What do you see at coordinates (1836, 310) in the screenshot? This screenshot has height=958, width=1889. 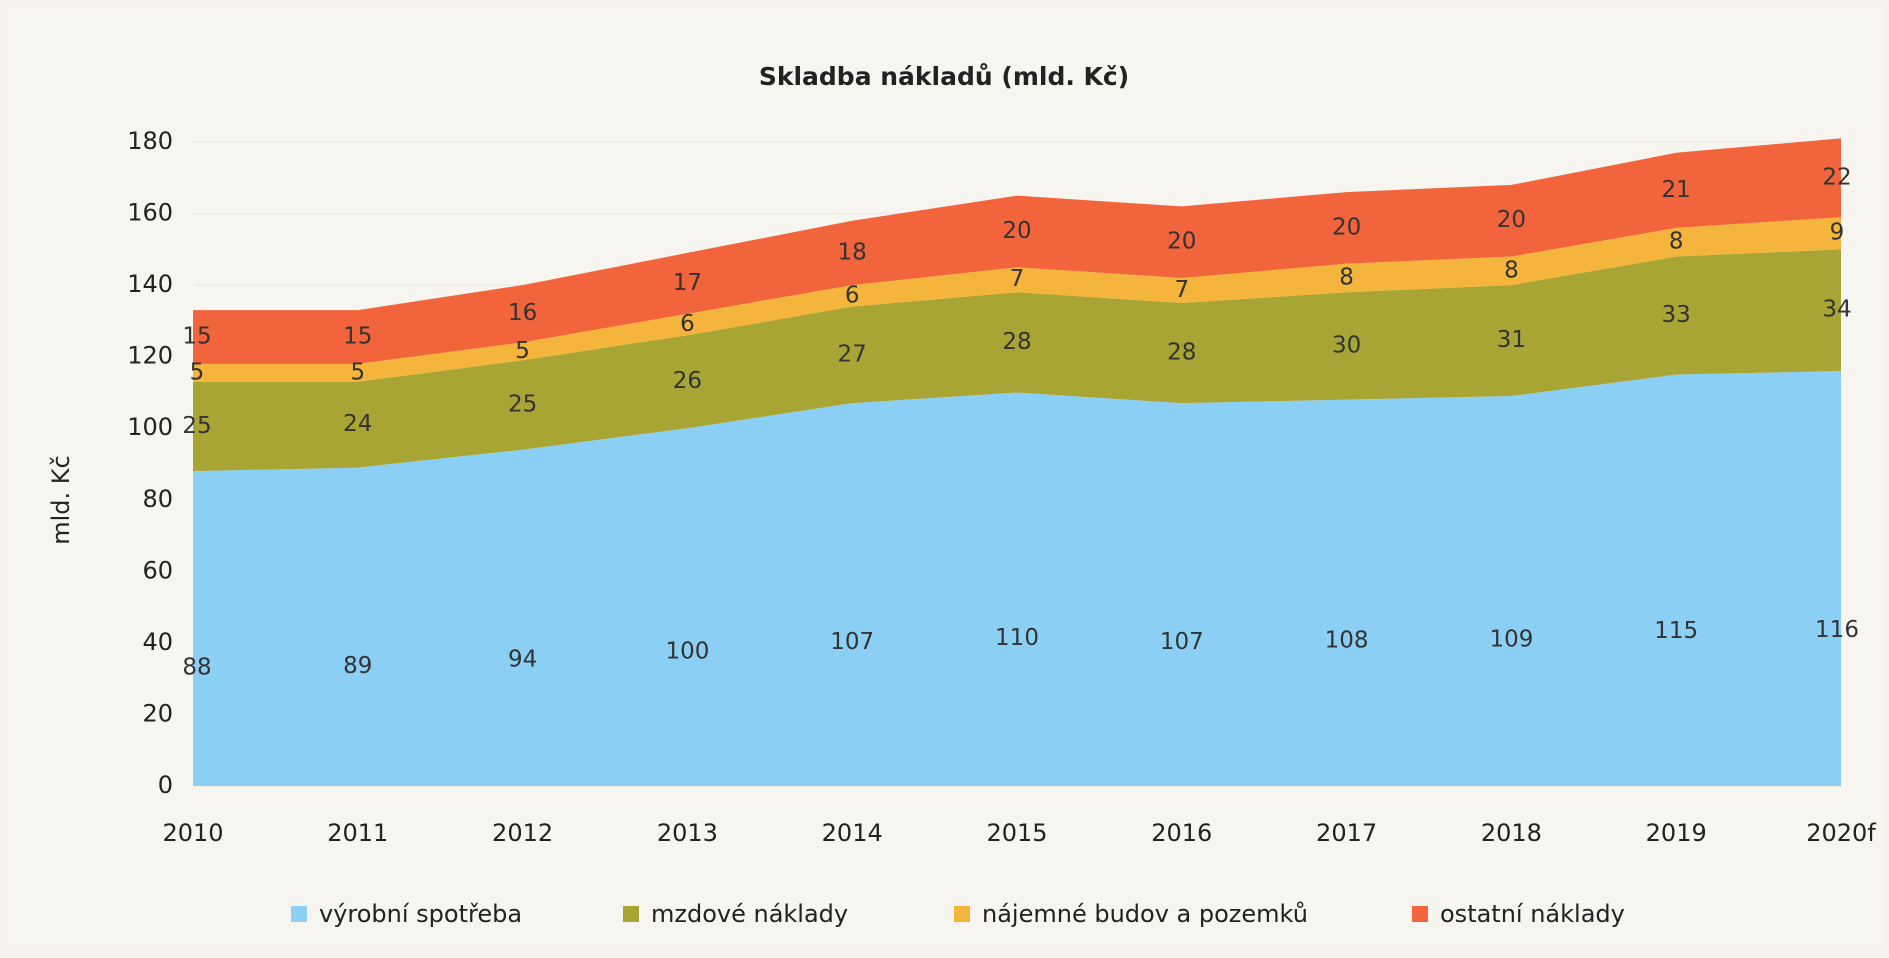 I see `data-label: 34` at bounding box center [1836, 310].